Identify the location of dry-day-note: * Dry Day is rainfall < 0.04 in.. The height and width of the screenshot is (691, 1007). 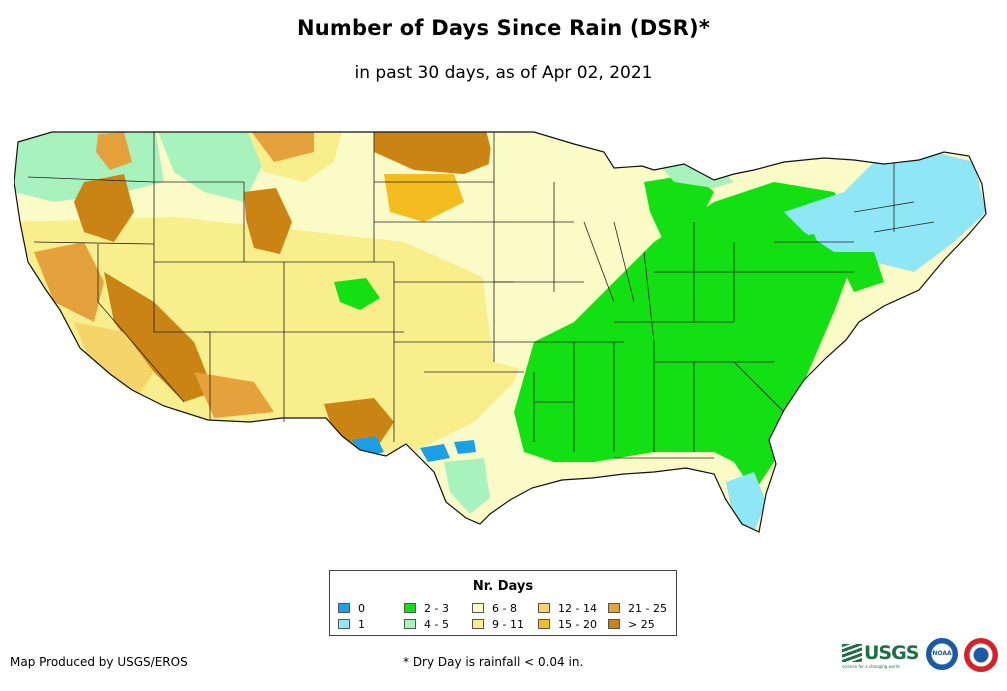
(493, 662).